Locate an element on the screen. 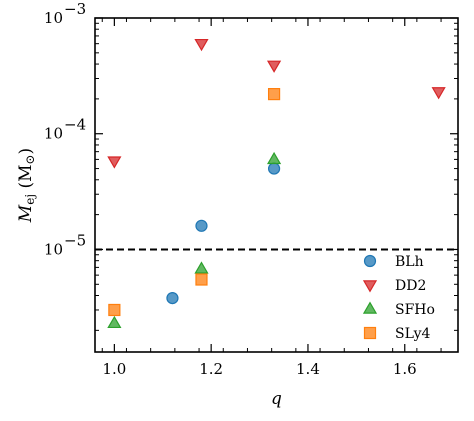 The width and height of the screenshot is (474, 421). x-tick-label: 1.2 is located at coordinates (211, 369).